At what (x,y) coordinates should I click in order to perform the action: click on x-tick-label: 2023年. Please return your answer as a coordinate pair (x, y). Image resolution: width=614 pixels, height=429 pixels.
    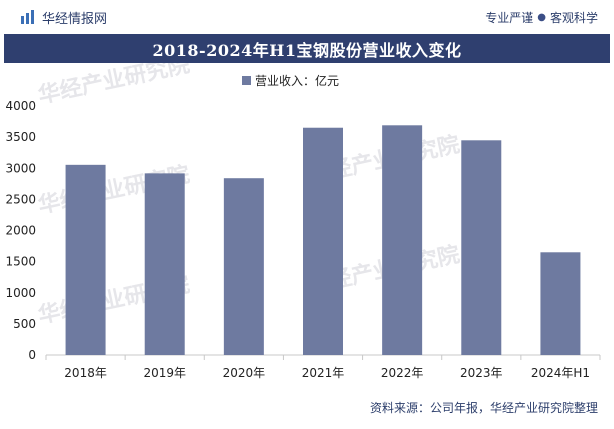
    Looking at the image, I should click on (481, 373).